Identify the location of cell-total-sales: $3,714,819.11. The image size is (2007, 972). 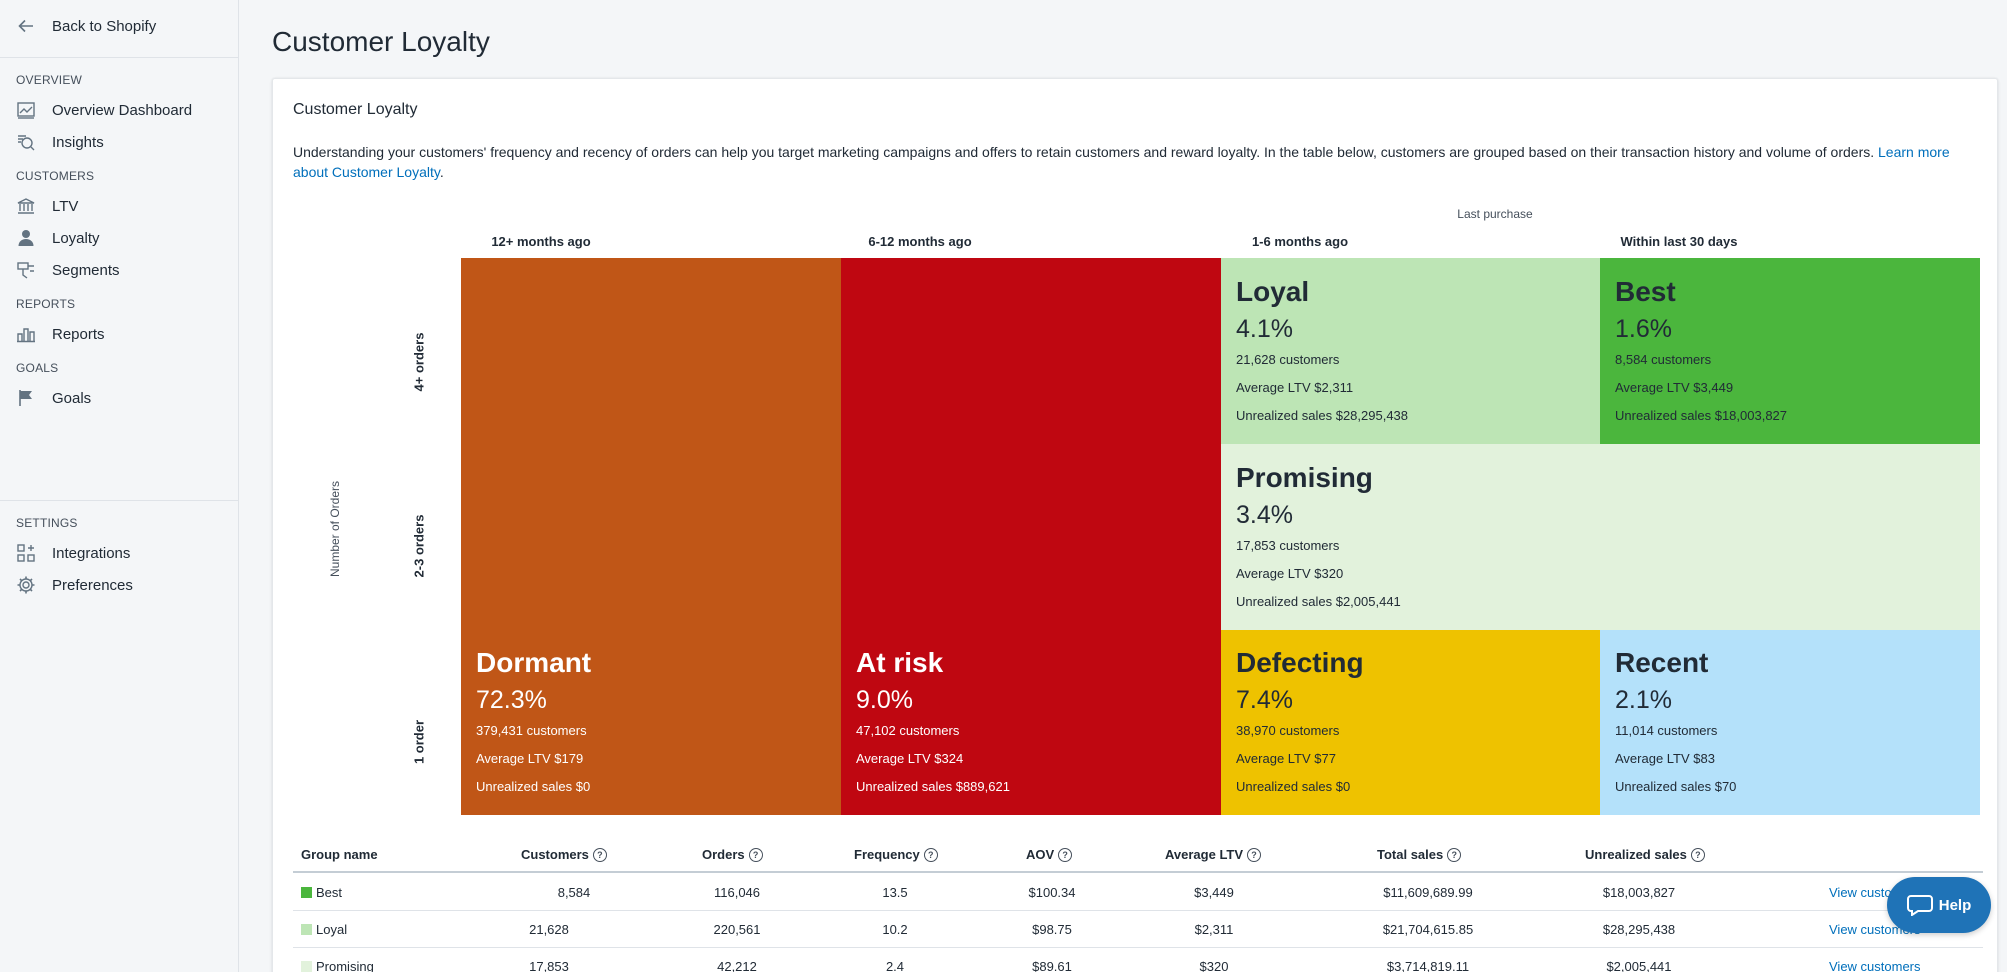
(1428, 965).